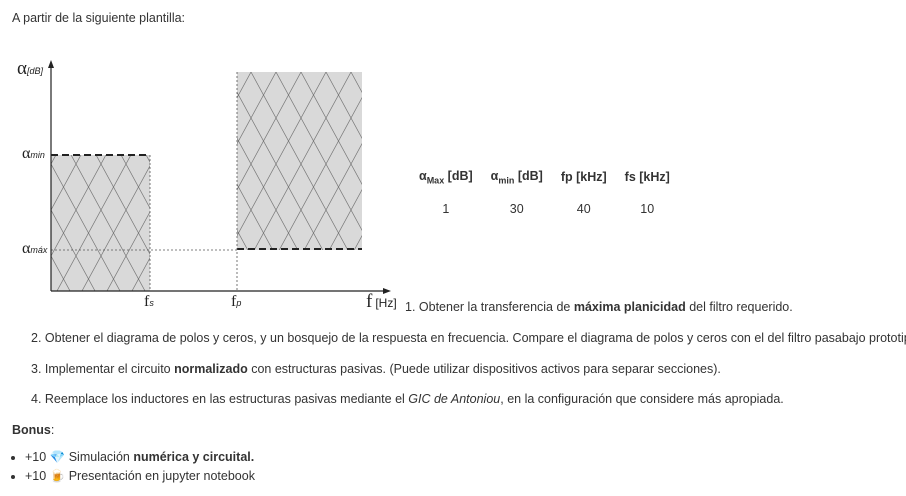 This screenshot has height=496, width=906. I want to click on text-segment: fs [kHz], so click(647, 177).